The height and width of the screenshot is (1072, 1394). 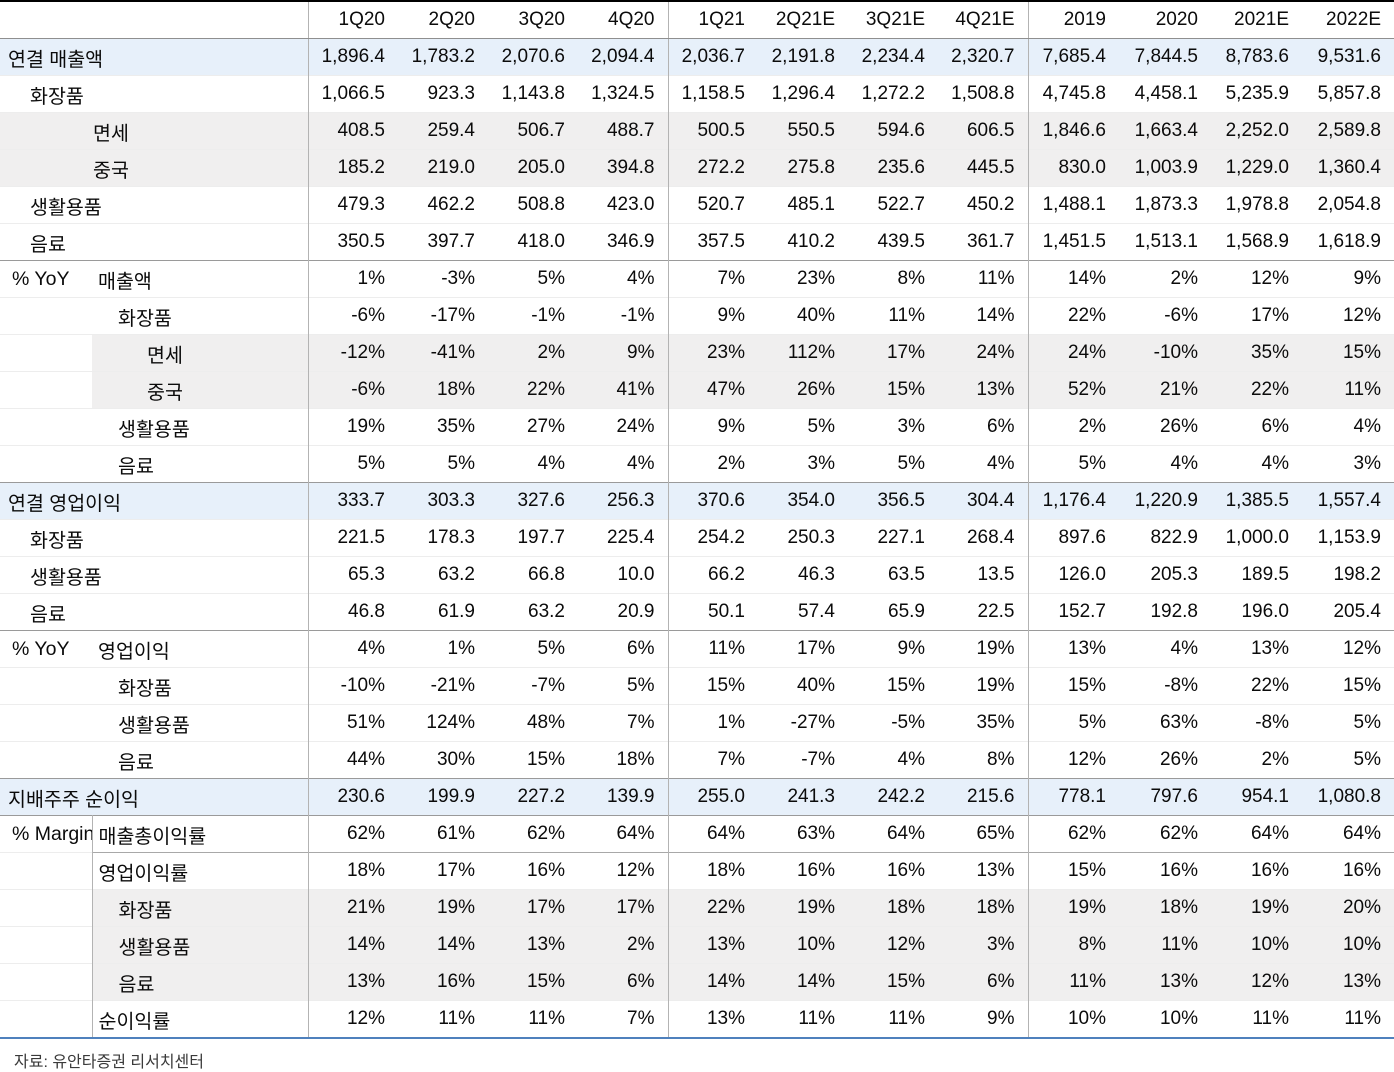 I want to click on value-cell: 198.2, so click(x=1348, y=575).